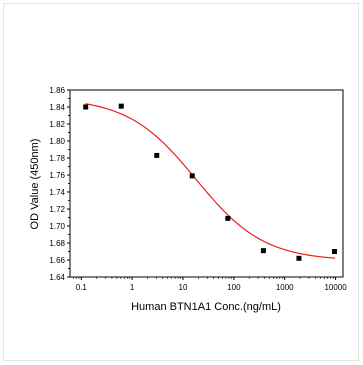 Image resolution: width=363 pixels, height=365 pixels. What do you see at coordinates (57, 124) in the screenshot?
I see `y-tick-label: 1.82` at bounding box center [57, 124].